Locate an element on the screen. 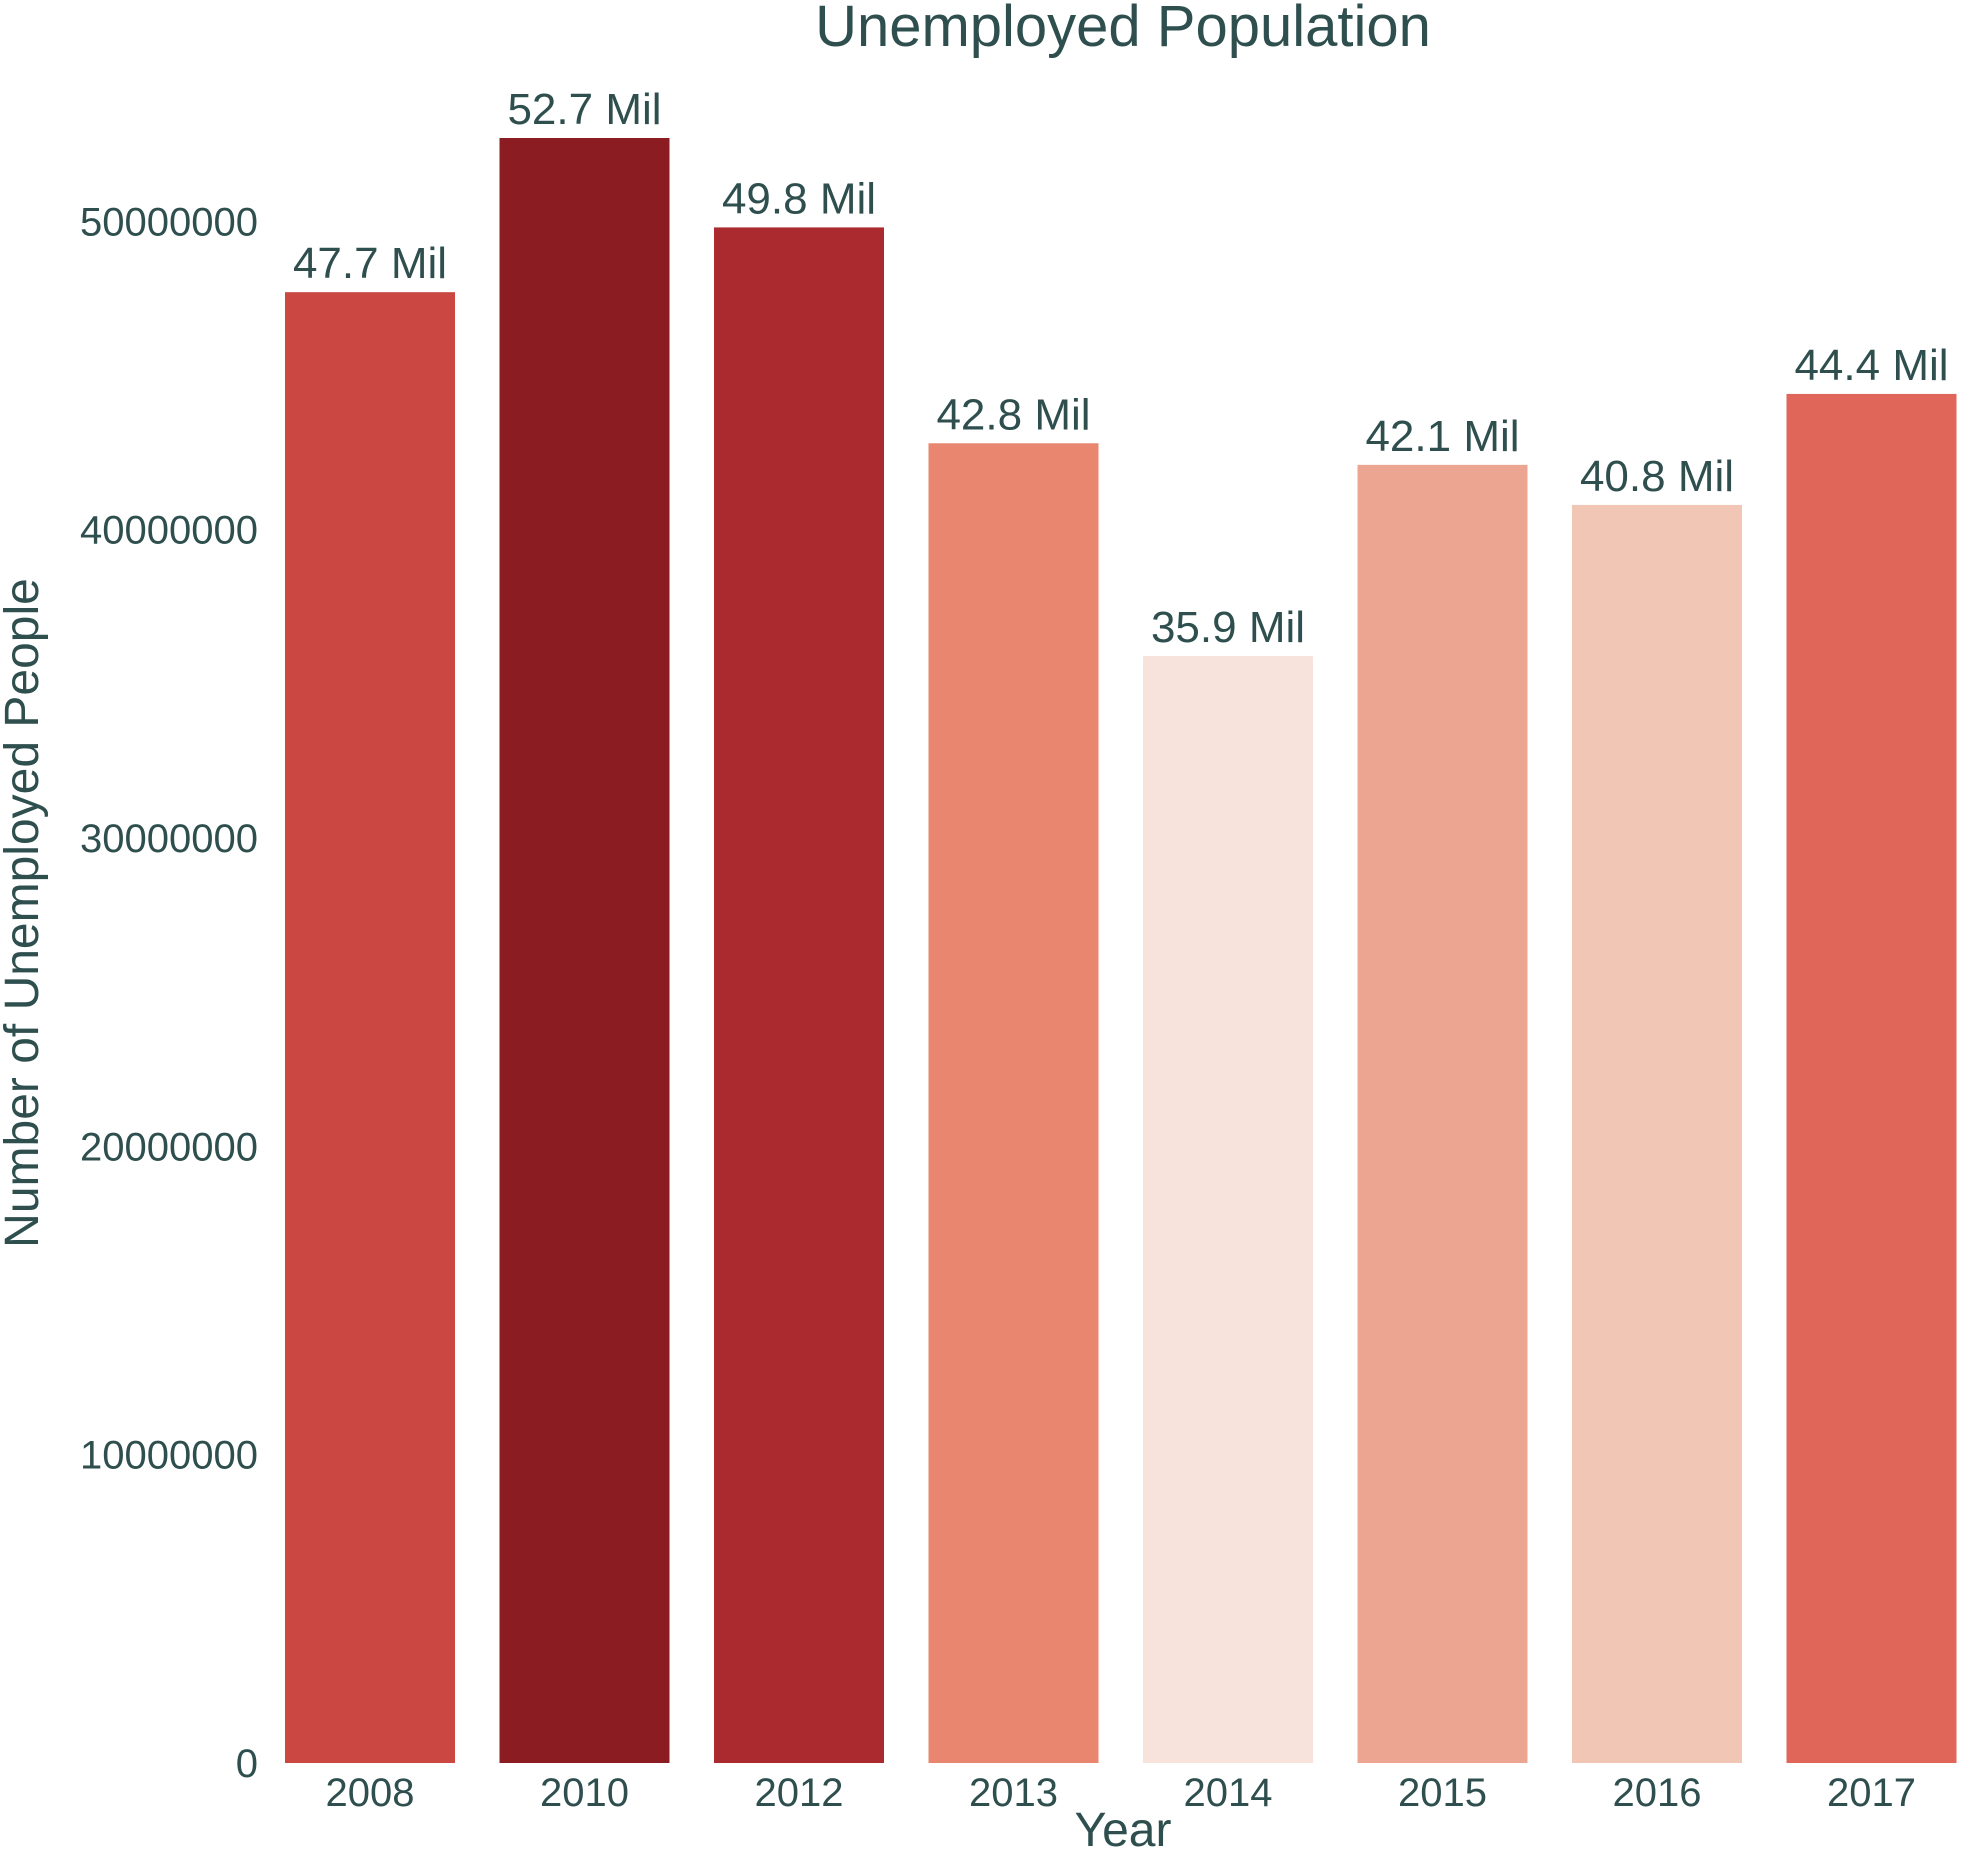  y-tick-label: 40000000 is located at coordinates (169, 531).